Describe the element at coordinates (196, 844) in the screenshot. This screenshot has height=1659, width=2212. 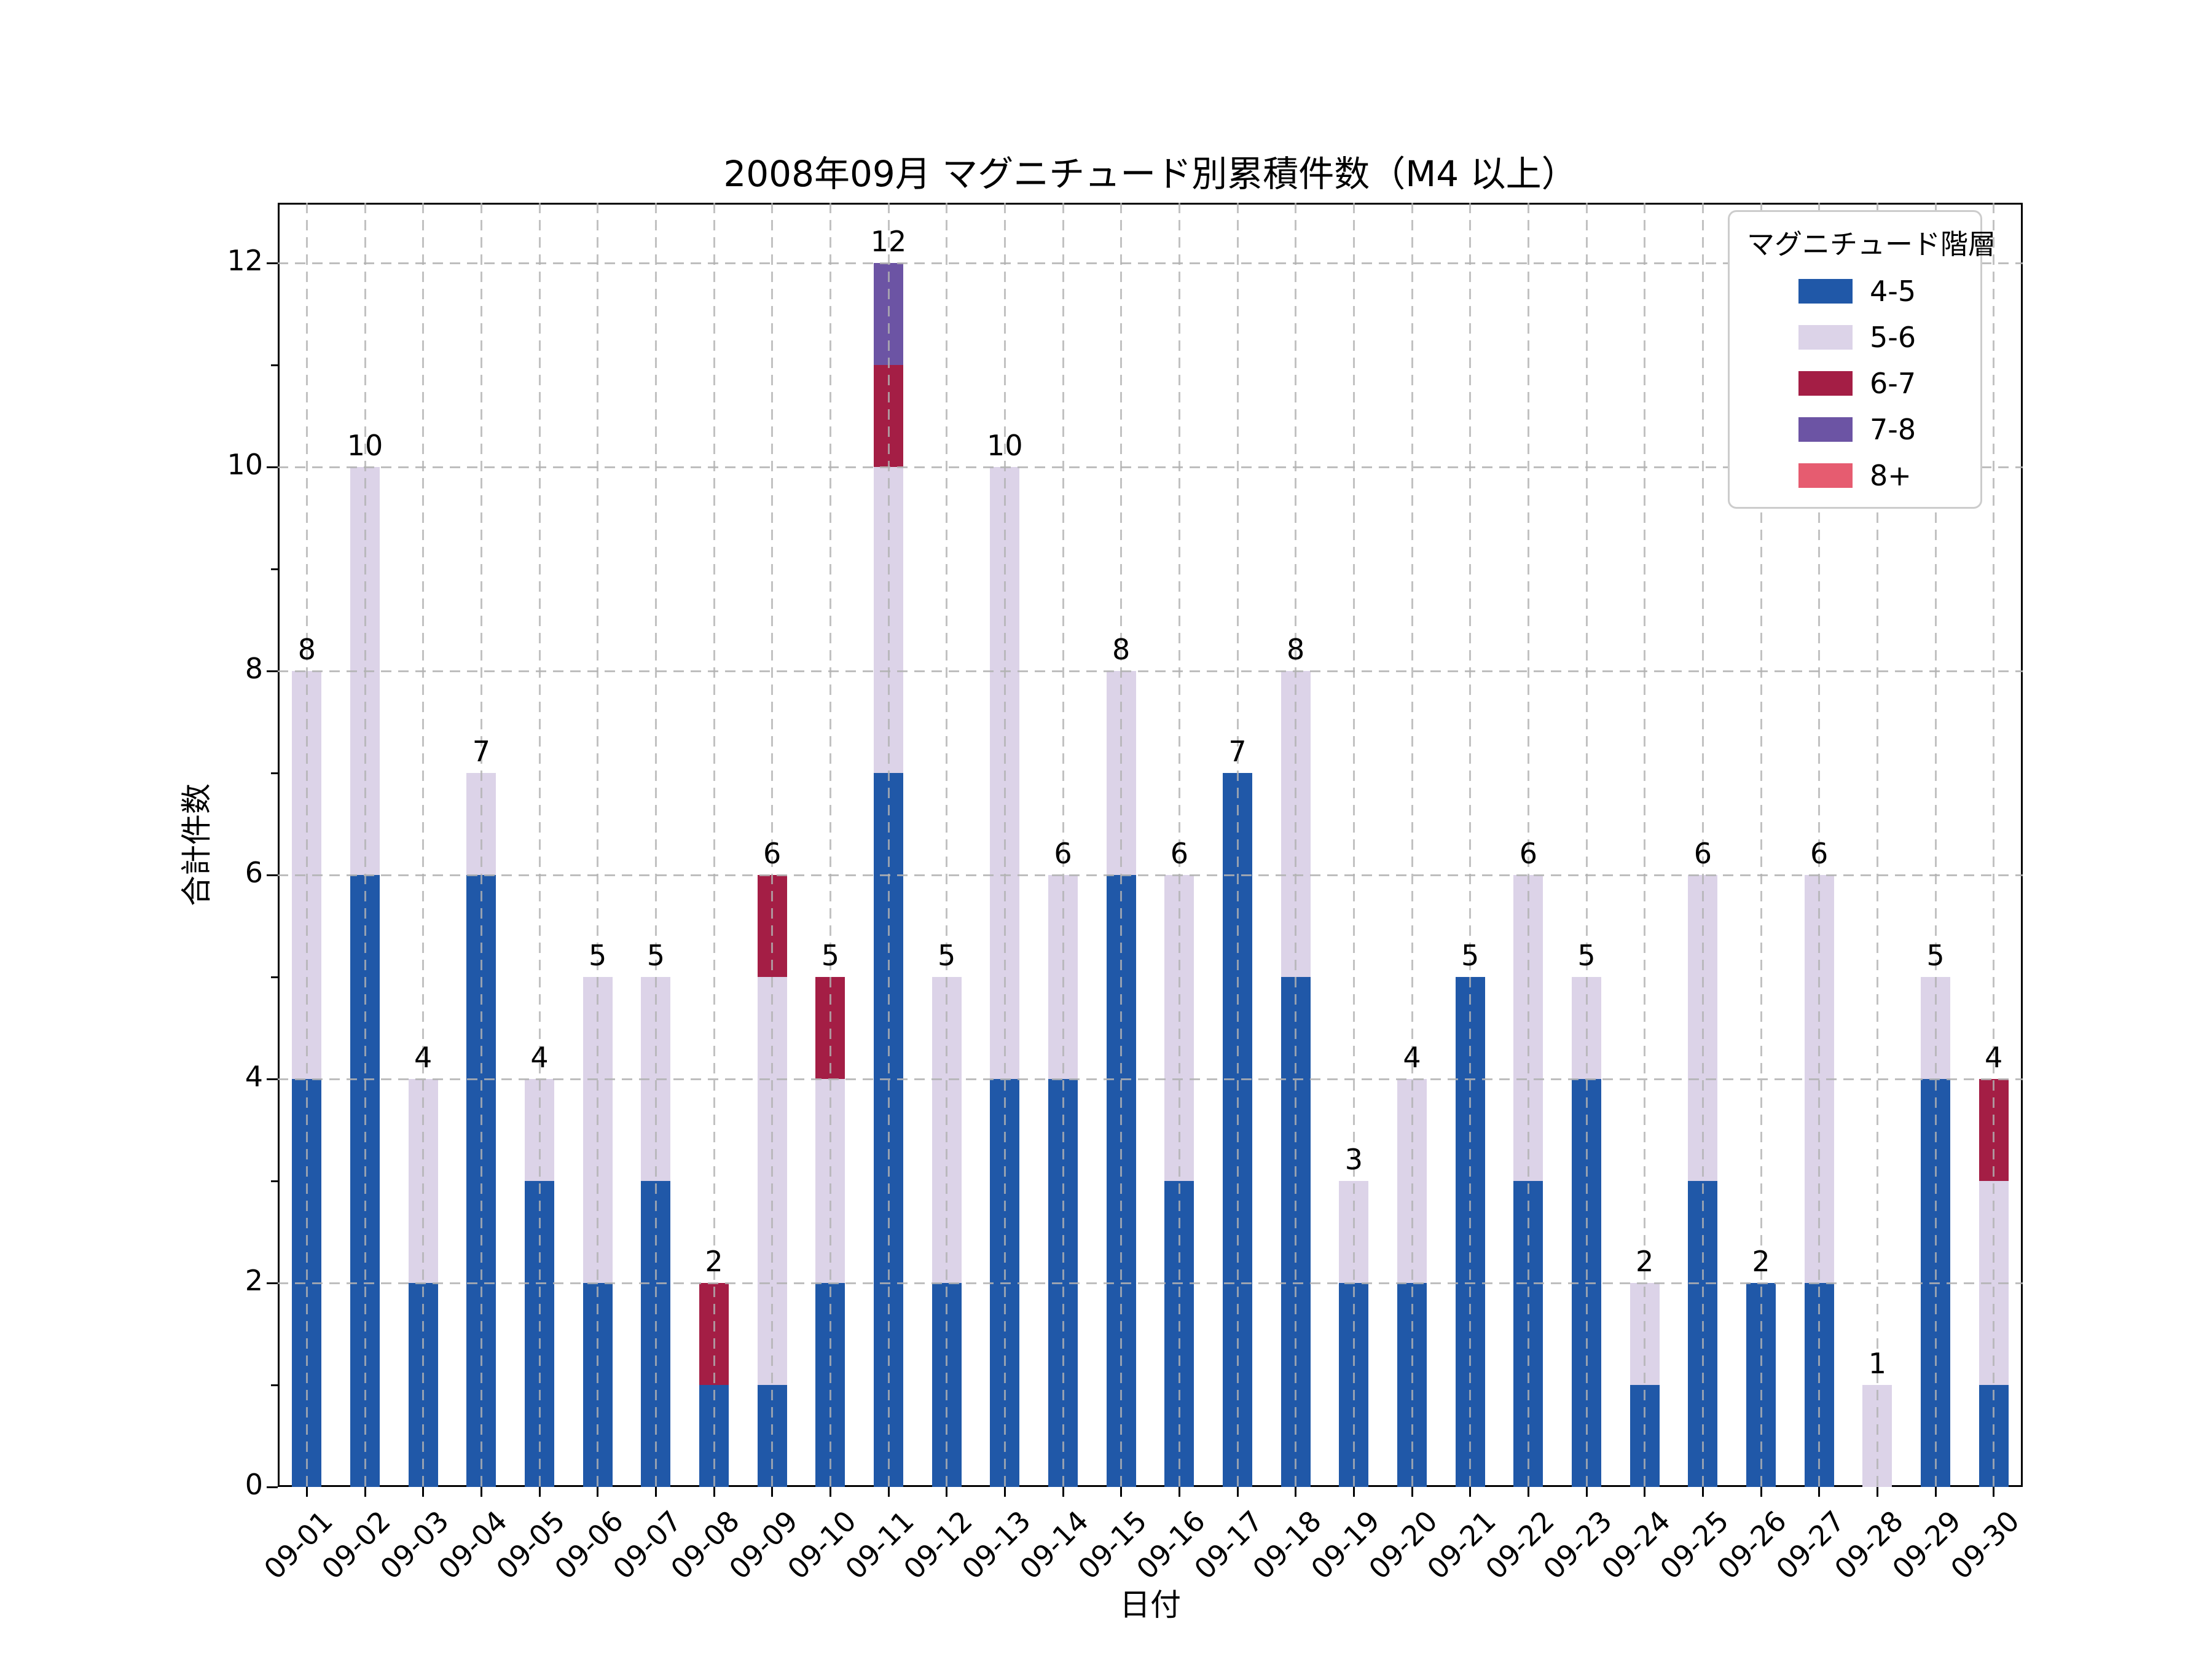
I see `y-axis-label: 合計件数` at that location.